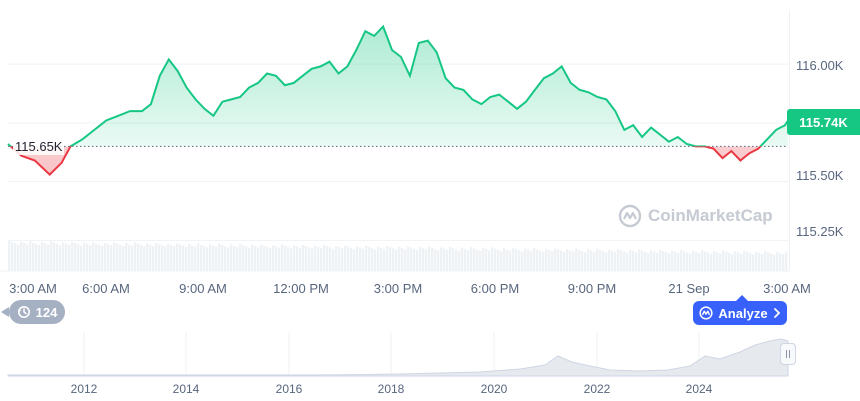 The image size is (860, 401). I want to click on x-tick-label: 6:00 AM, so click(106, 288).